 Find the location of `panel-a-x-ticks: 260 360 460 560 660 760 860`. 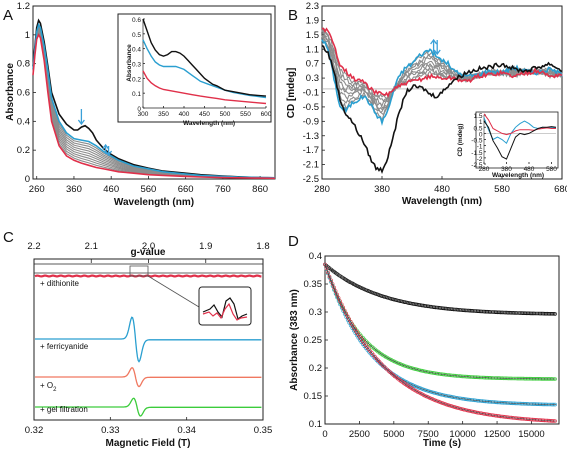

panel-a-x-ticks: 260 360 460 560 660 760 860 is located at coordinates (148, 185).